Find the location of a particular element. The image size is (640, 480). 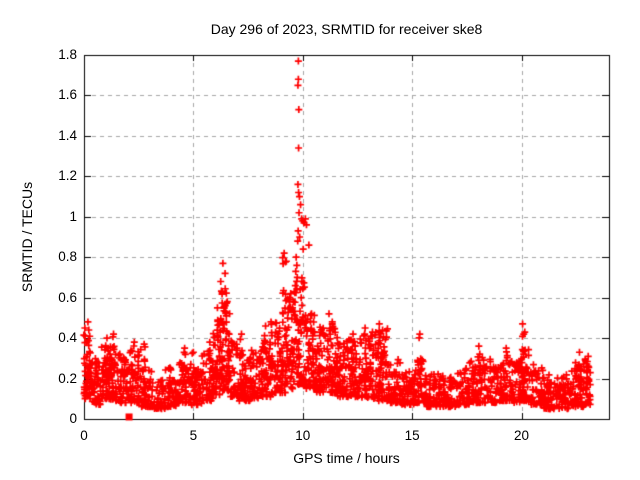

y-tick-label: 0.2 is located at coordinates (67, 378).